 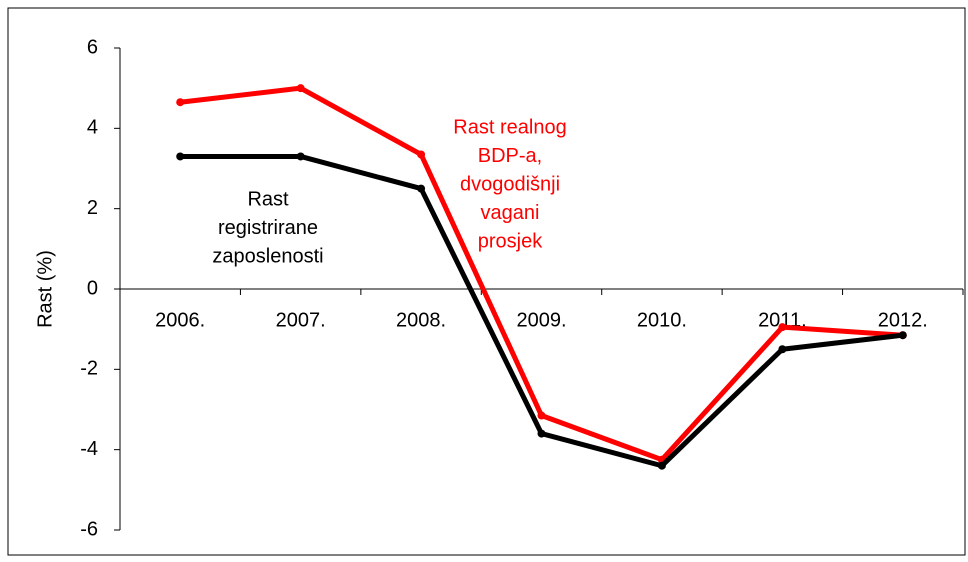 I want to click on series-label: vagani, so click(x=510, y=213).